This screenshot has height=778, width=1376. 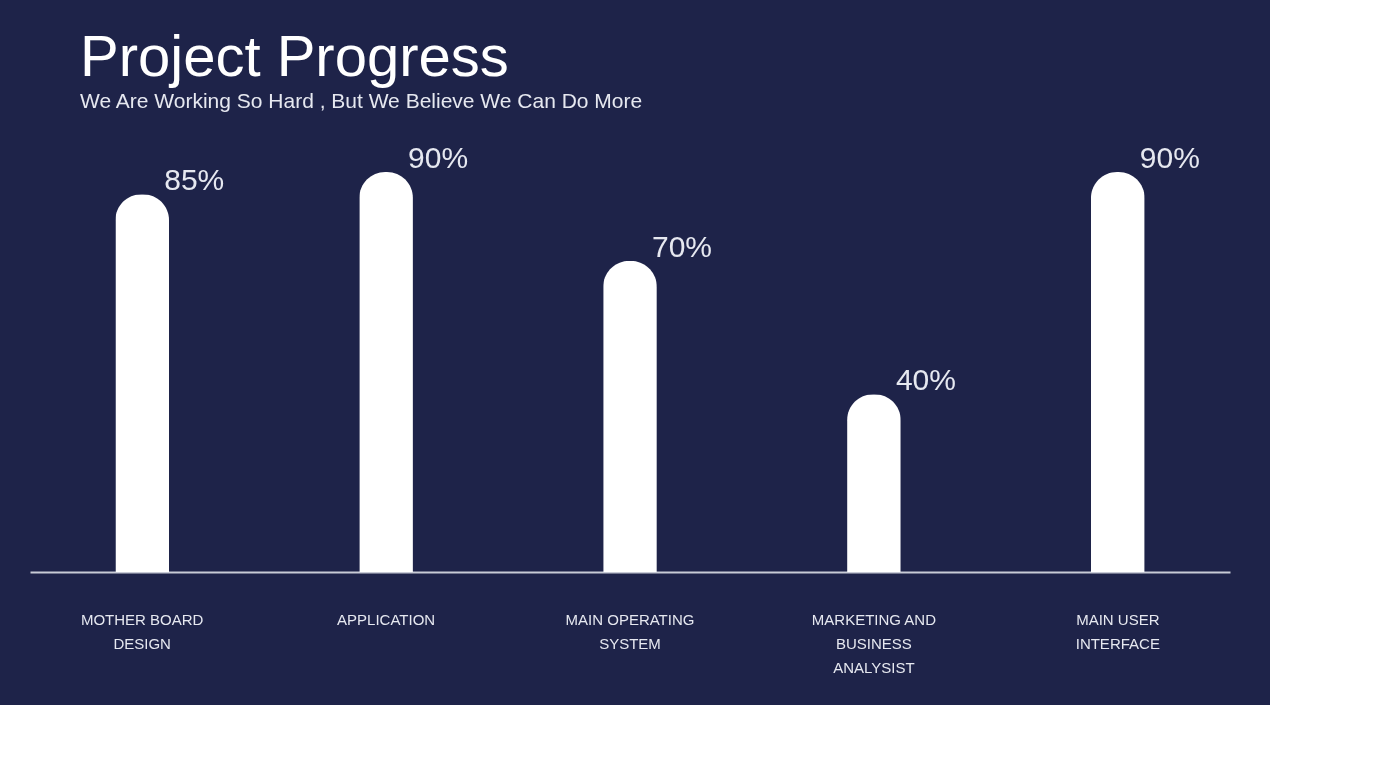 What do you see at coordinates (194, 180) in the screenshot?
I see `data-label: 85%` at bounding box center [194, 180].